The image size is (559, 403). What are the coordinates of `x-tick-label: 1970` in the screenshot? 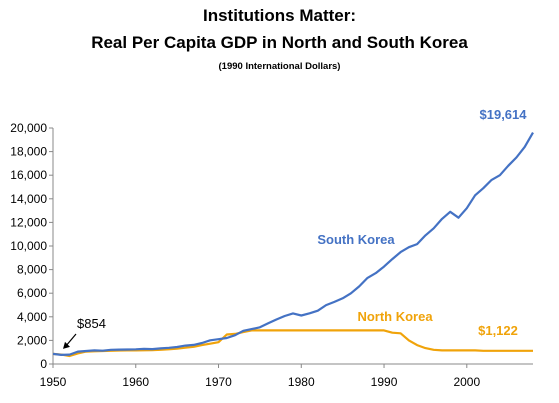 It's located at (218, 382).